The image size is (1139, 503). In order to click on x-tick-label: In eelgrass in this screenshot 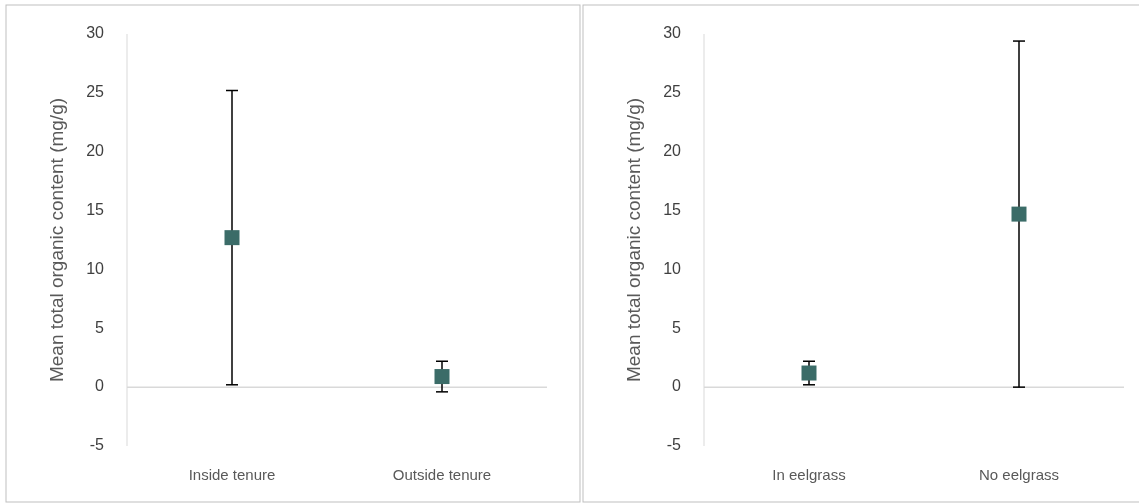, I will do `click(809, 474)`.